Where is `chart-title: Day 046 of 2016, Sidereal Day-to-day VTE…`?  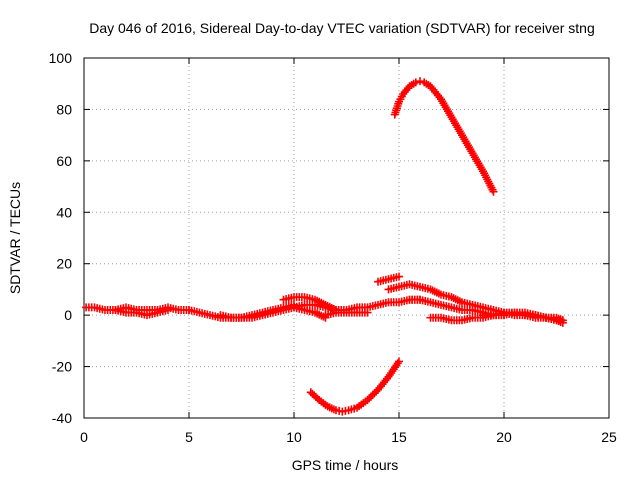 chart-title: Day 046 of 2016, Sidereal Day-to-day VTE… is located at coordinates (342, 28).